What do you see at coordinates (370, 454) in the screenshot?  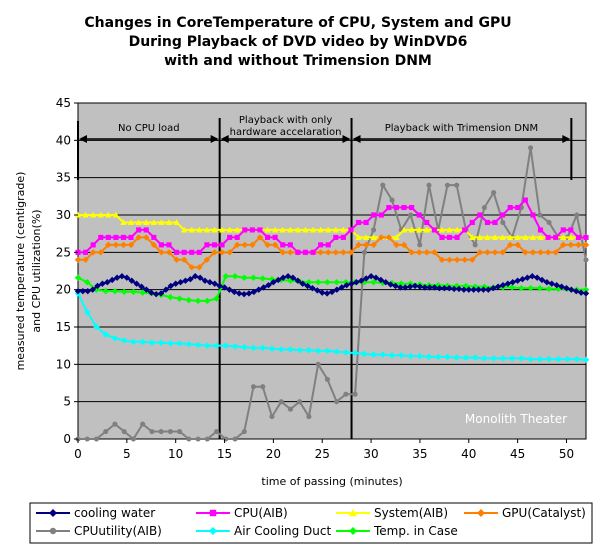 I see `x-tick-label: 30` at bounding box center [370, 454].